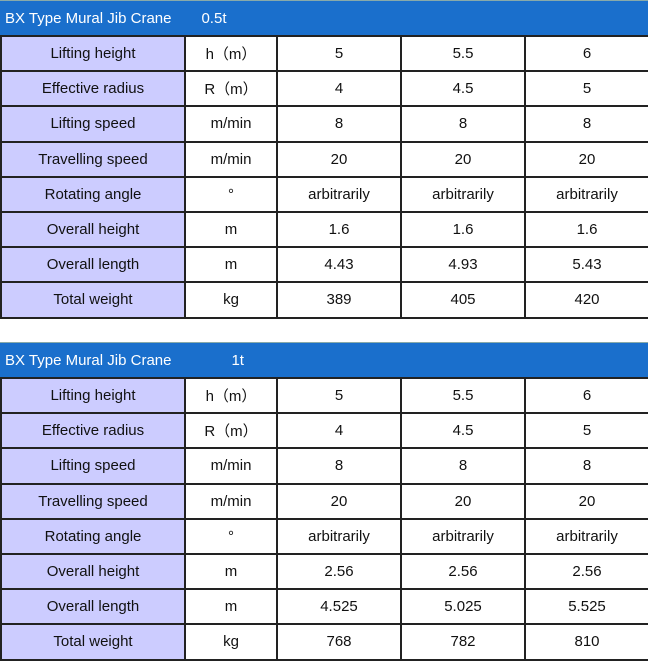 The width and height of the screenshot is (648, 661). Describe the element at coordinates (339, 642) in the screenshot. I see `value-cell: 768` at that location.